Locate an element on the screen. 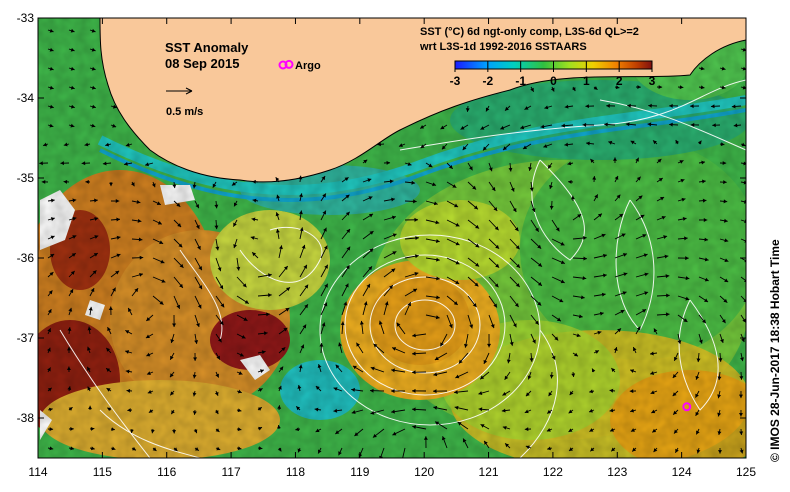 This screenshot has width=790, height=492. colorbar-tick-label: 3 is located at coordinates (652, 81).